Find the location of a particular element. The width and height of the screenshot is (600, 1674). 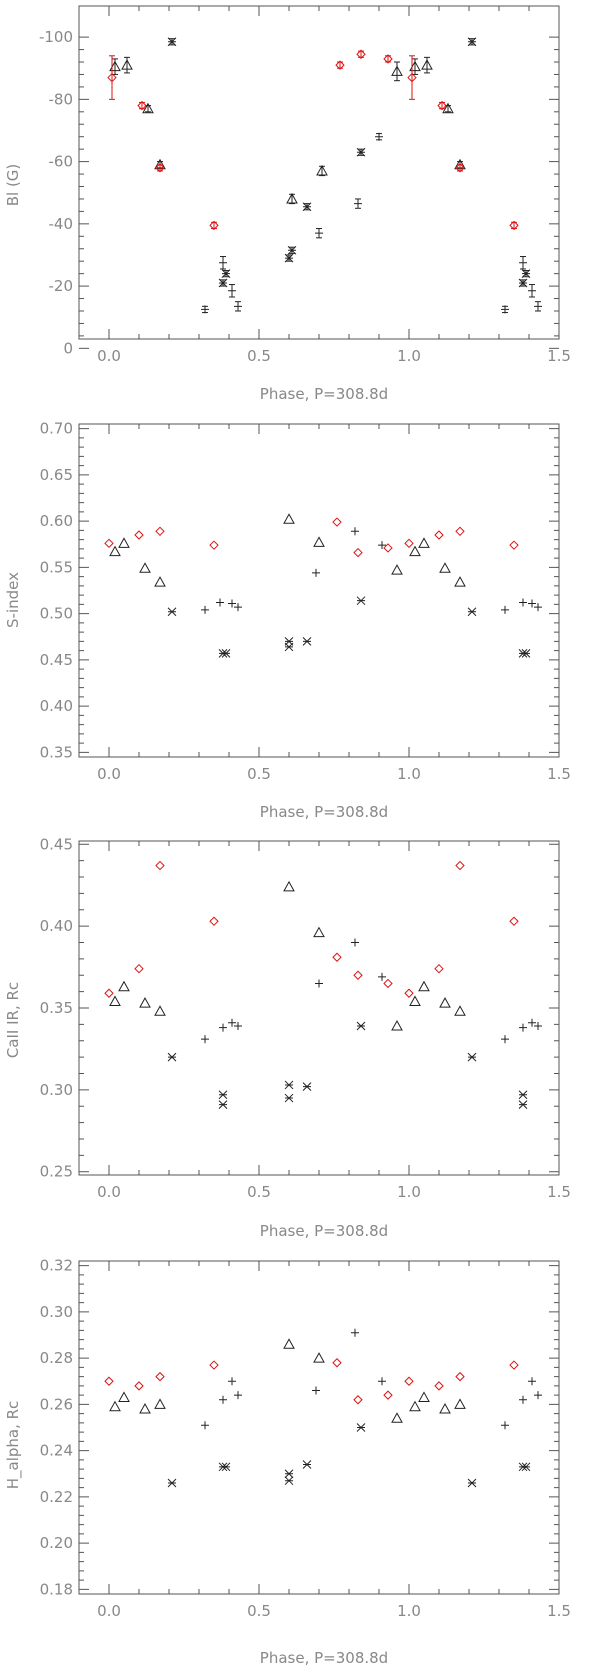

x-tick-label: 0.5 is located at coordinates (259, 1611).